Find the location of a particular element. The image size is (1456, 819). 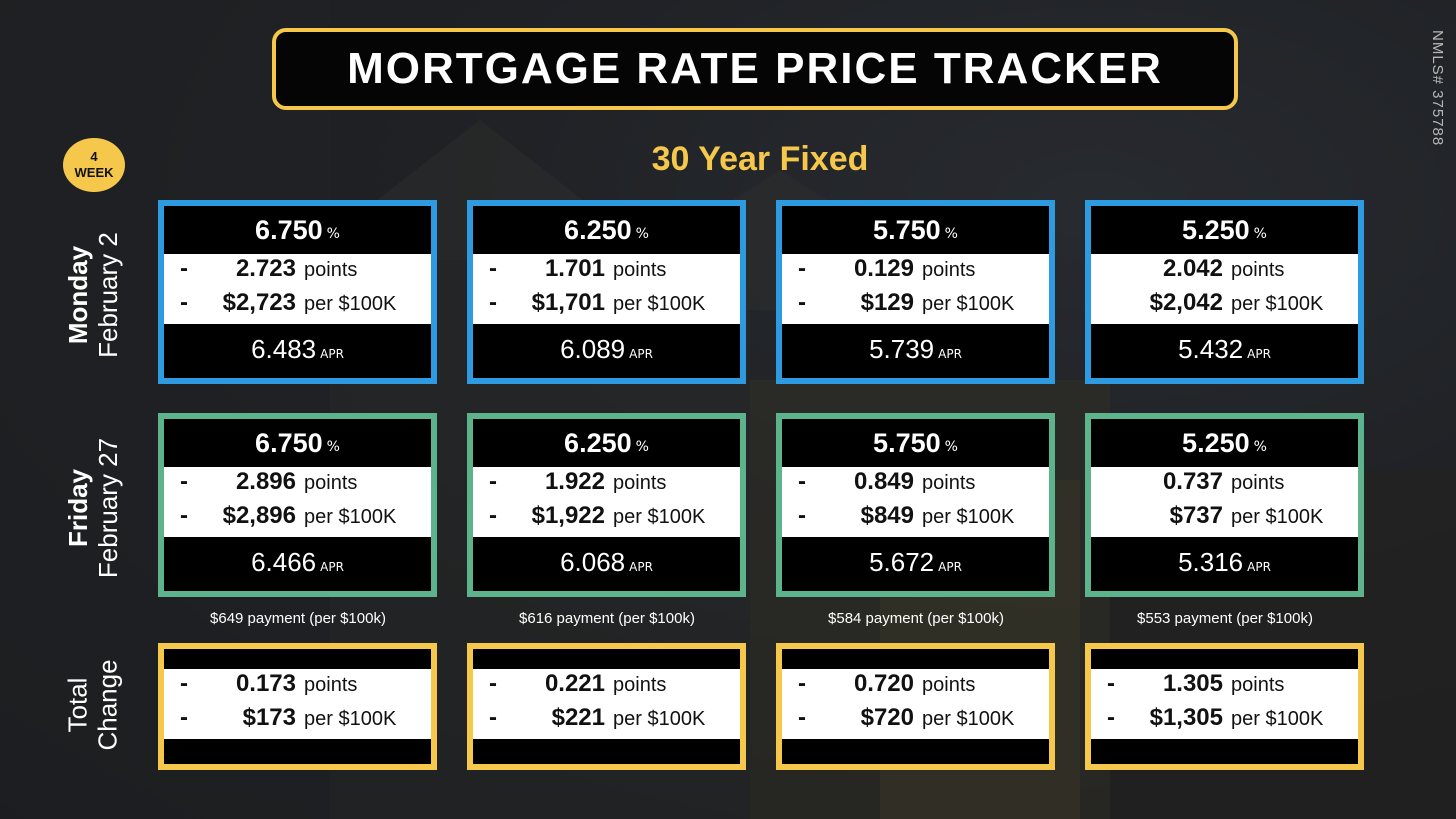

total-change-card: - 1.305 points - $1,305 per $100K is located at coordinates (1224, 706).